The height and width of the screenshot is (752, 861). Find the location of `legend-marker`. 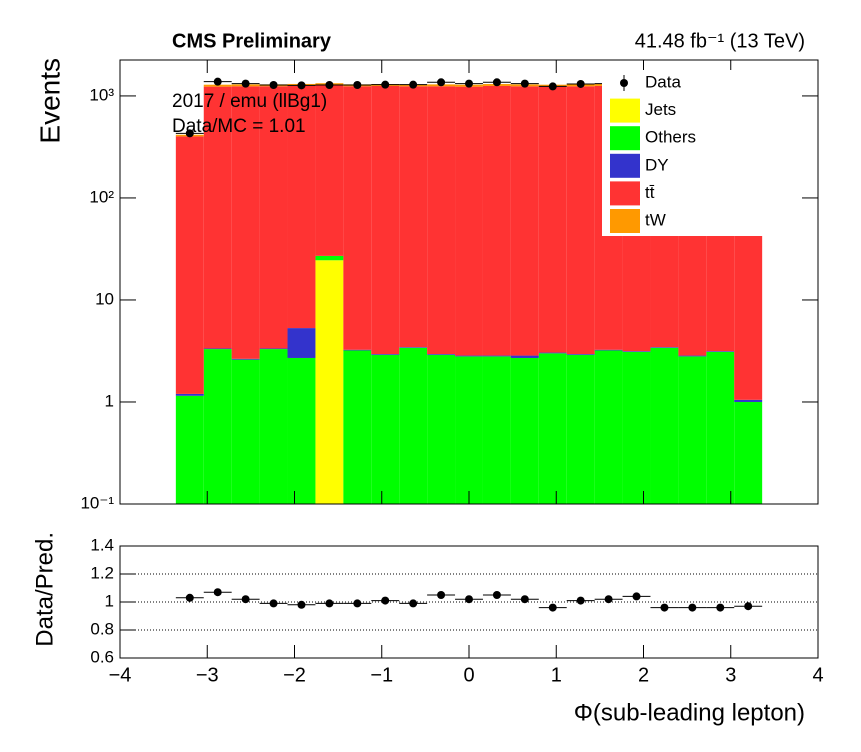

legend-marker is located at coordinates (624, 83).